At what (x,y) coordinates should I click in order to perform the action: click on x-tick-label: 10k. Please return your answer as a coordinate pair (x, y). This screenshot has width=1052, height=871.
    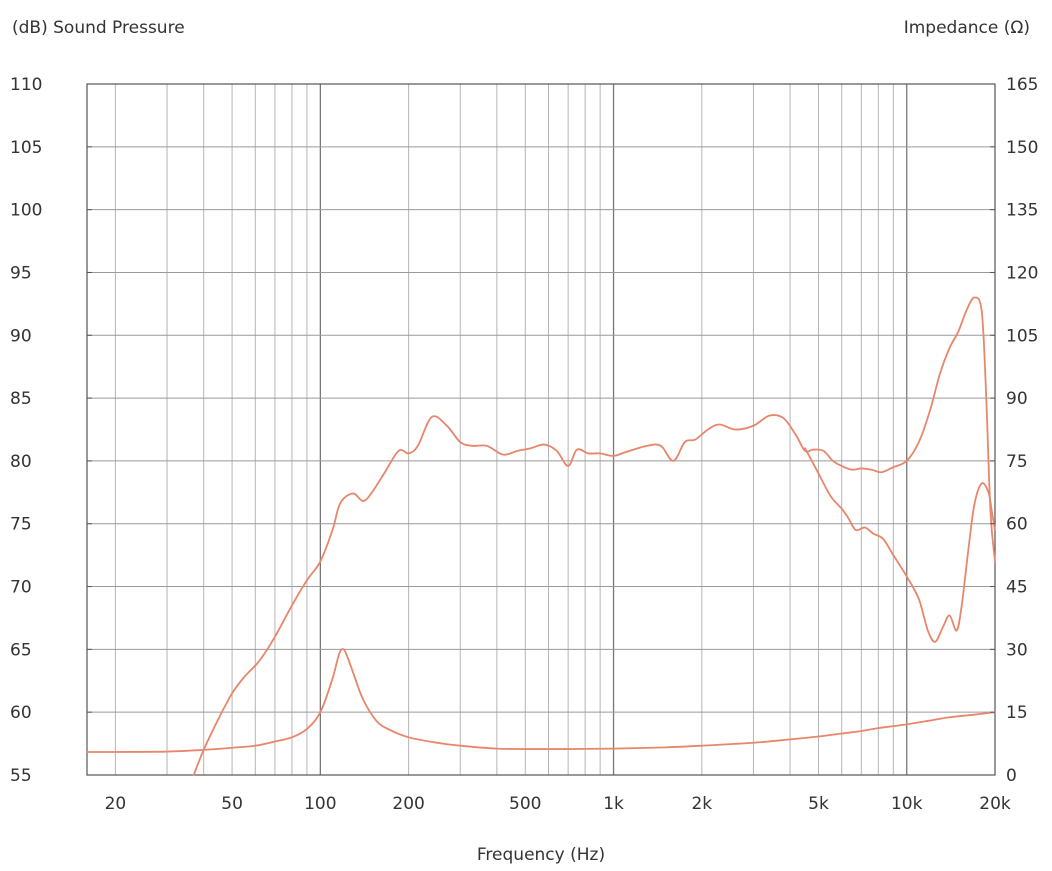
    Looking at the image, I should click on (907, 804).